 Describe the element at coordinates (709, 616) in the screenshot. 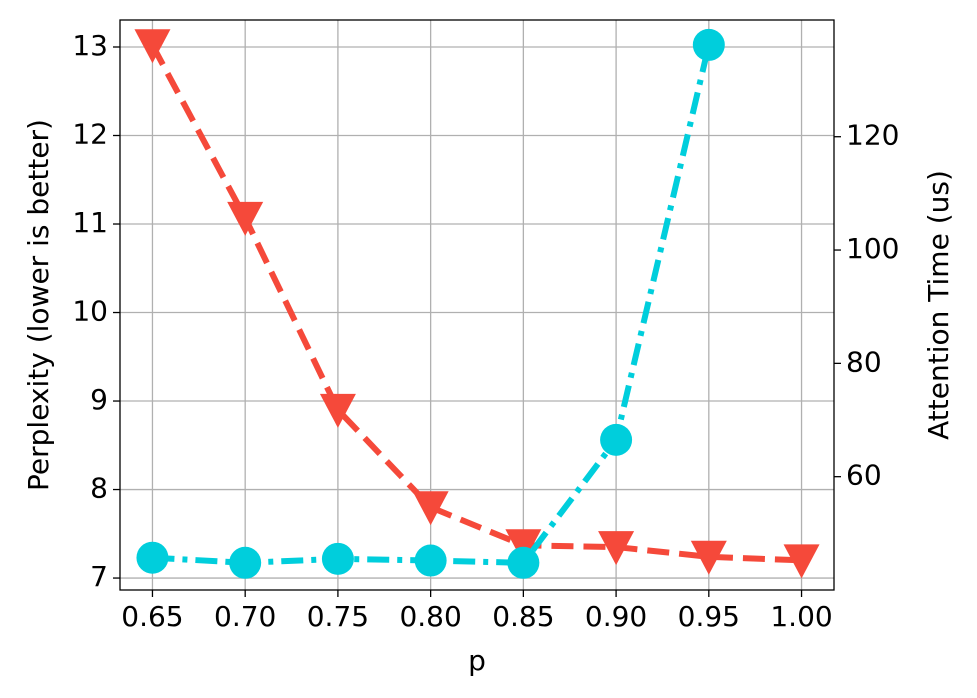

I see `x-tick-label: 0.95` at that location.